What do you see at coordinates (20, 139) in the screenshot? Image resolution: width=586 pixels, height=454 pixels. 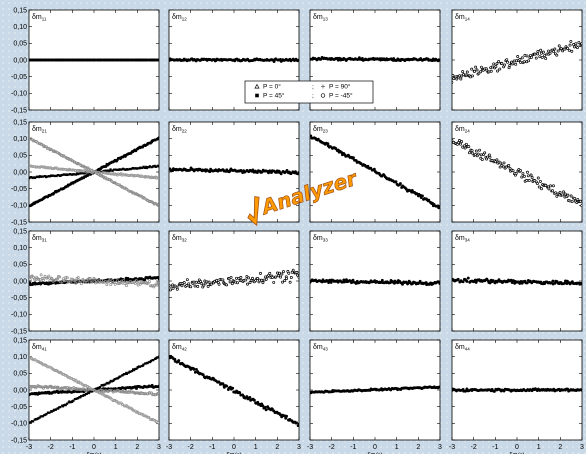 I see `y-tick-label: 0,10` at bounding box center [20, 139].